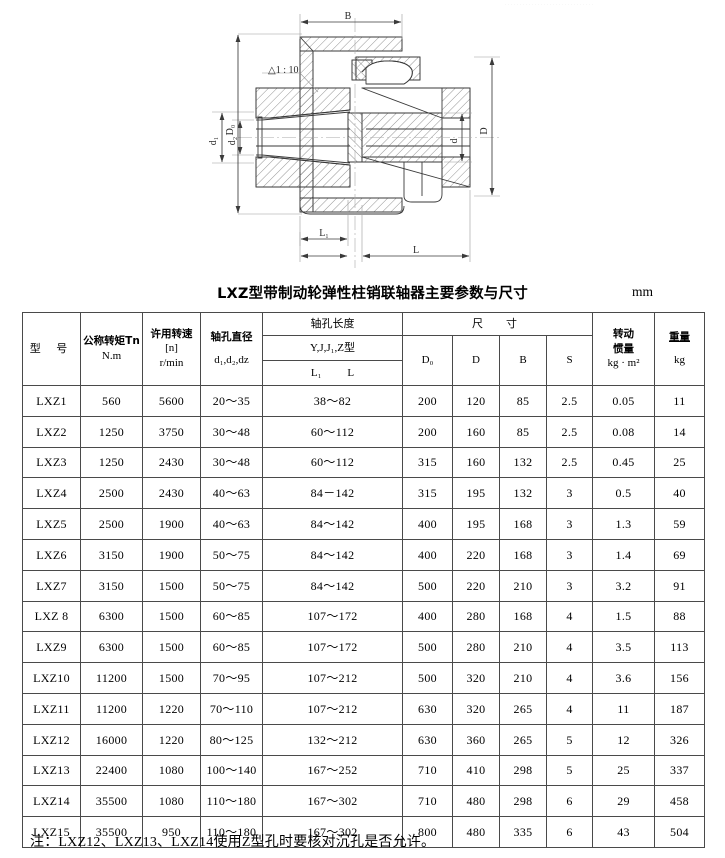 The height and width of the screenshot is (858, 725). I want to click on dimension-label-B: B, so click(348, 16).